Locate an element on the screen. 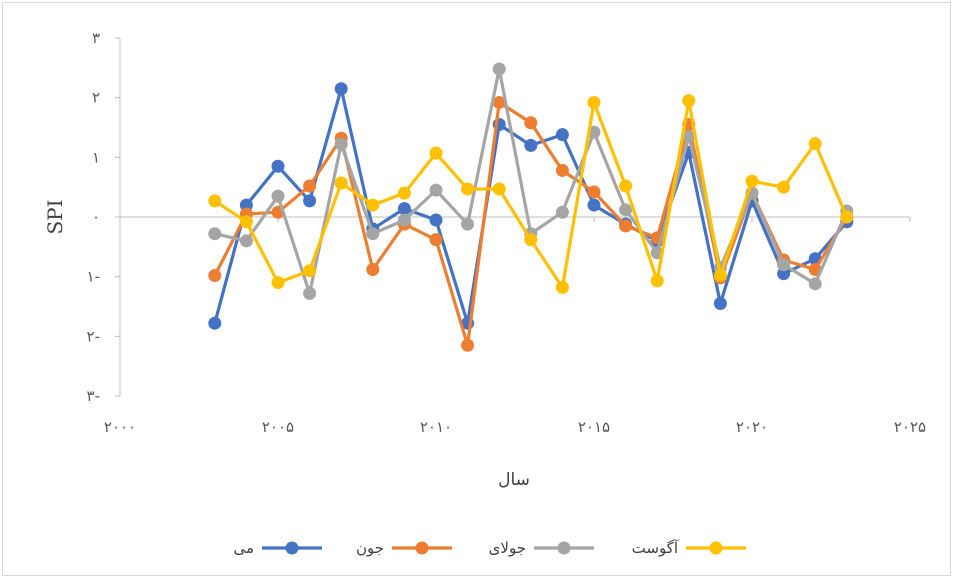  x-tick-label: ۲۰۱۵ is located at coordinates (594, 427).